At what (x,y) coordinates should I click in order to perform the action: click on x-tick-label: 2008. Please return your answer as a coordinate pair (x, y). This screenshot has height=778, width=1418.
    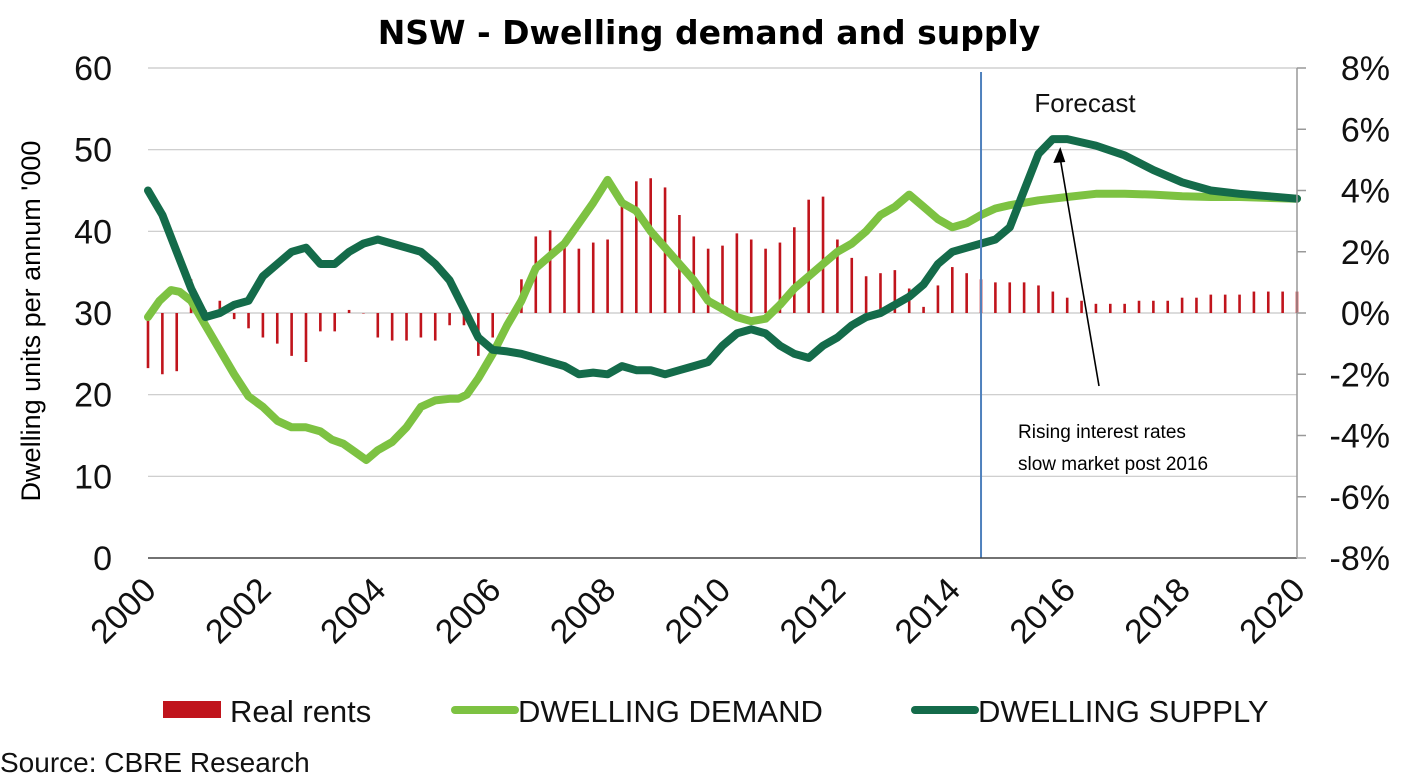
    Looking at the image, I should click on (583, 611).